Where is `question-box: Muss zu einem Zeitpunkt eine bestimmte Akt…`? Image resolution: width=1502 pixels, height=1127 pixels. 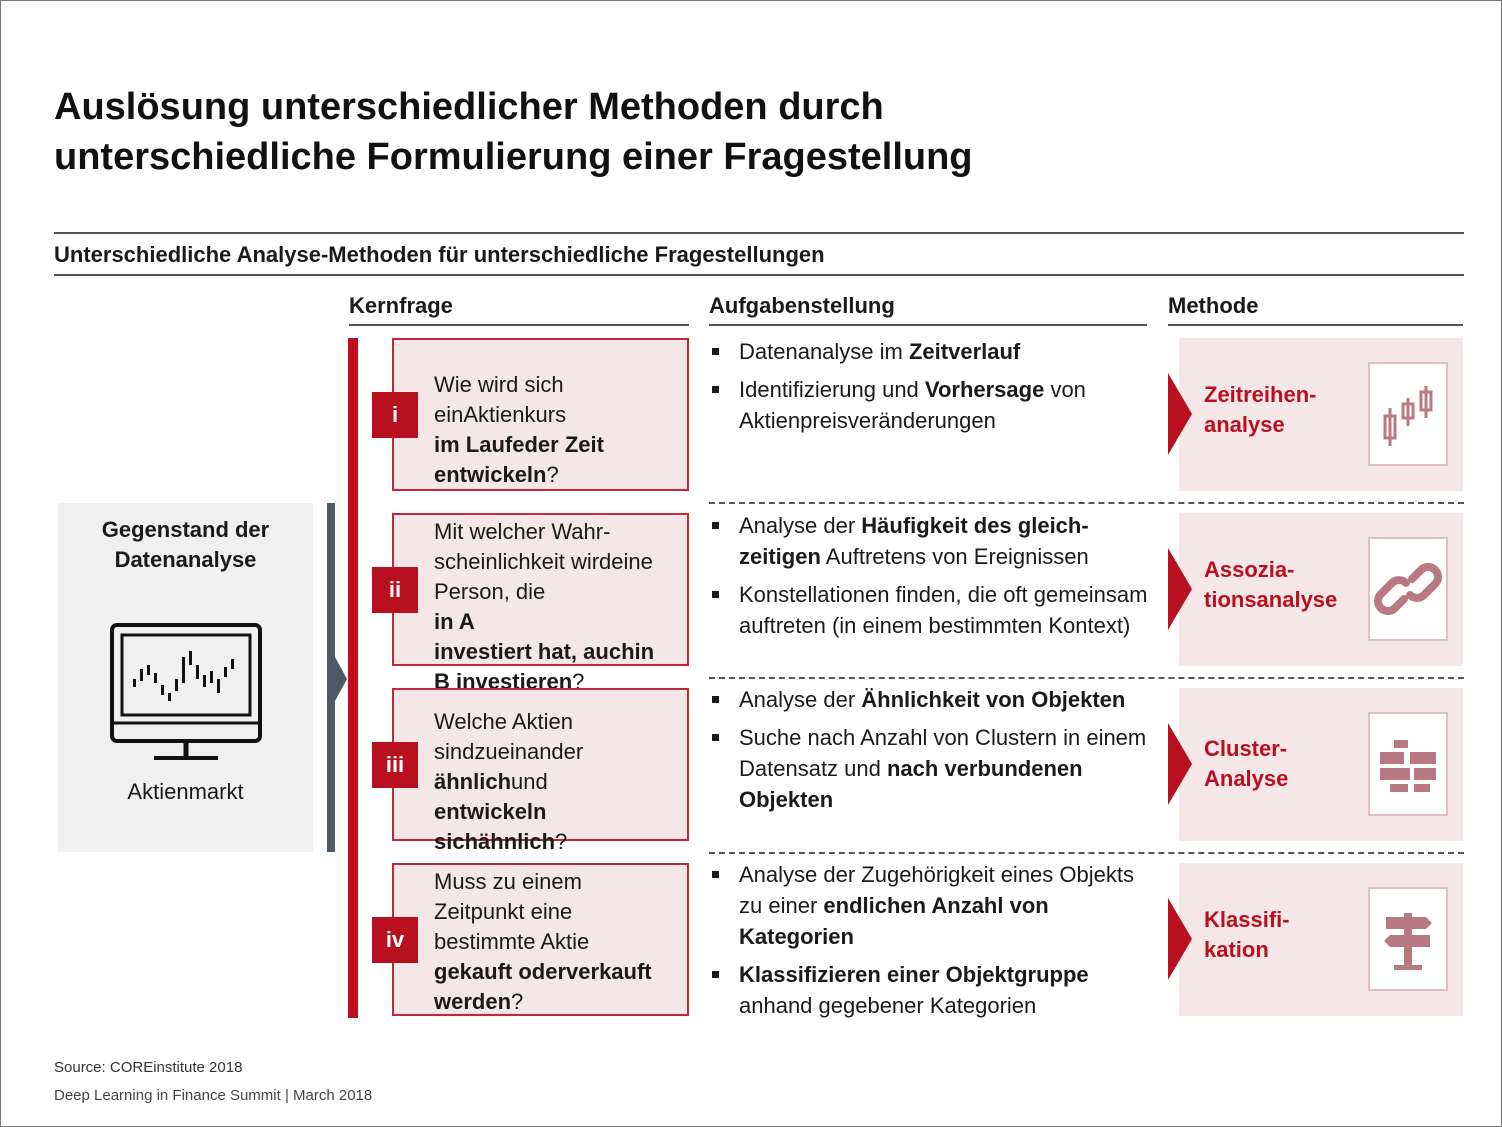 question-box: Muss zu einem Zeitpunkt eine bestimmte Akt… is located at coordinates (540, 939).